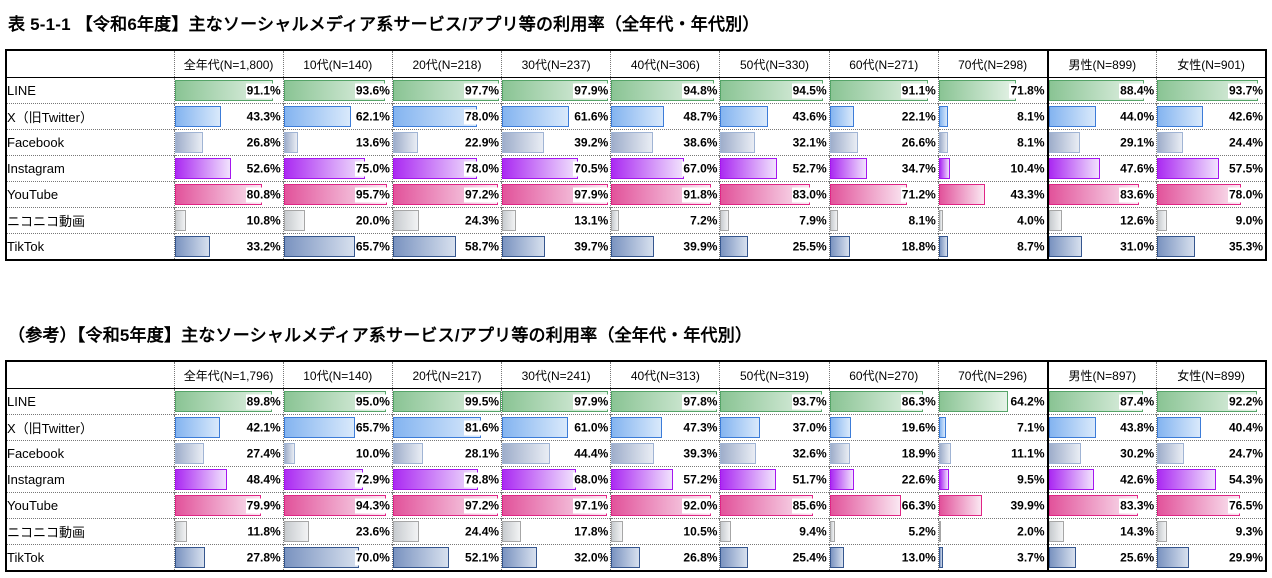 This screenshot has width=1272, height=578. What do you see at coordinates (665, 427) in the screenshot?
I see `value-cell: 47.3%` at bounding box center [665, 427].